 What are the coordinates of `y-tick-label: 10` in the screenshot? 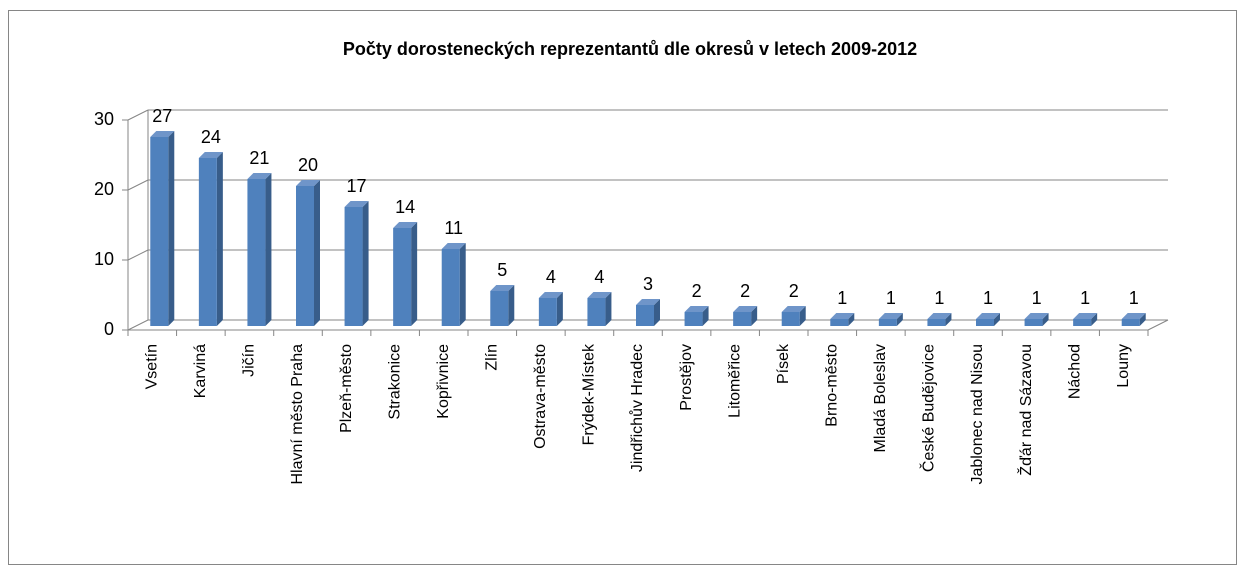 It's located at (104, 259).